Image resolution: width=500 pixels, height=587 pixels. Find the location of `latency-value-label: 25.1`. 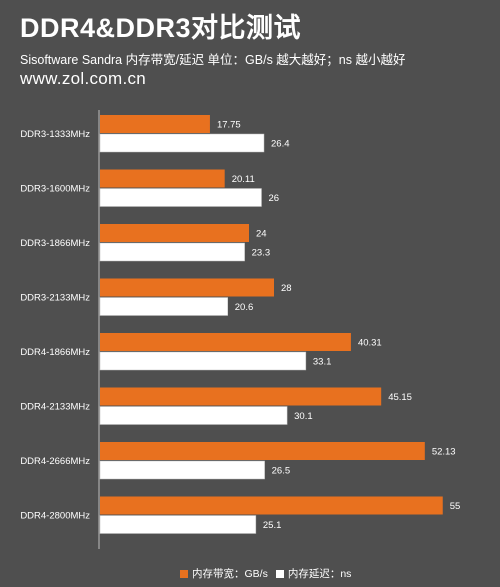

latency-value-label: 25.1 is located at coordinates (272, 525).